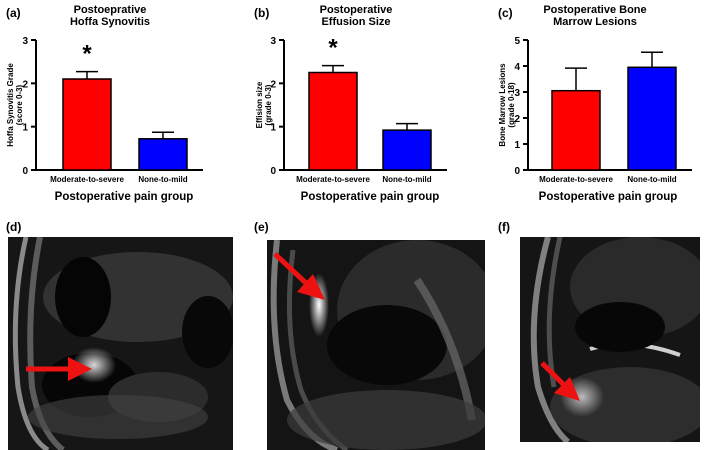  Describe the element at coordinates (356, 10) in the screenshot. I see `chart-title-line: Postoperative` at that location.